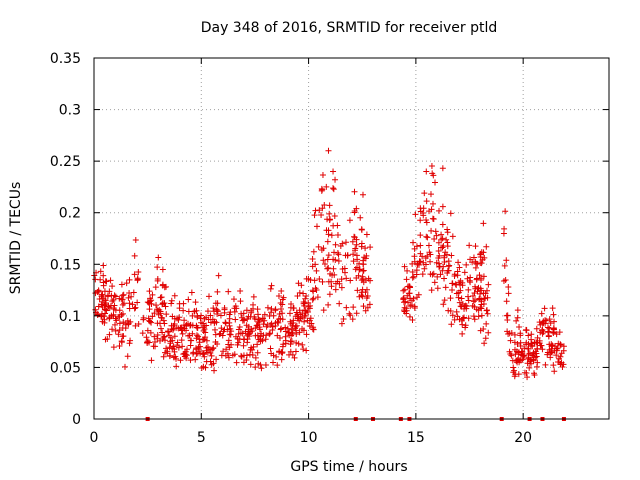 Image resolution: width=640 pixels, height=480 pixels. Describe the element at coordinates (65, 59) in the screenshot. I see `y-tick-label: 0.35` at that location.